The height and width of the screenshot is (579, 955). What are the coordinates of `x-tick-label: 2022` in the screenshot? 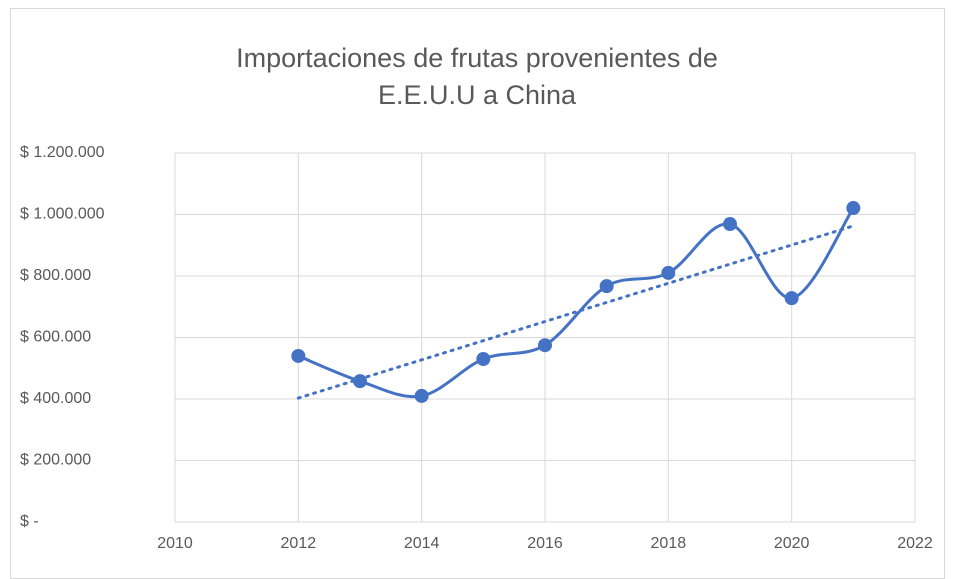 It's located at (915, 543).